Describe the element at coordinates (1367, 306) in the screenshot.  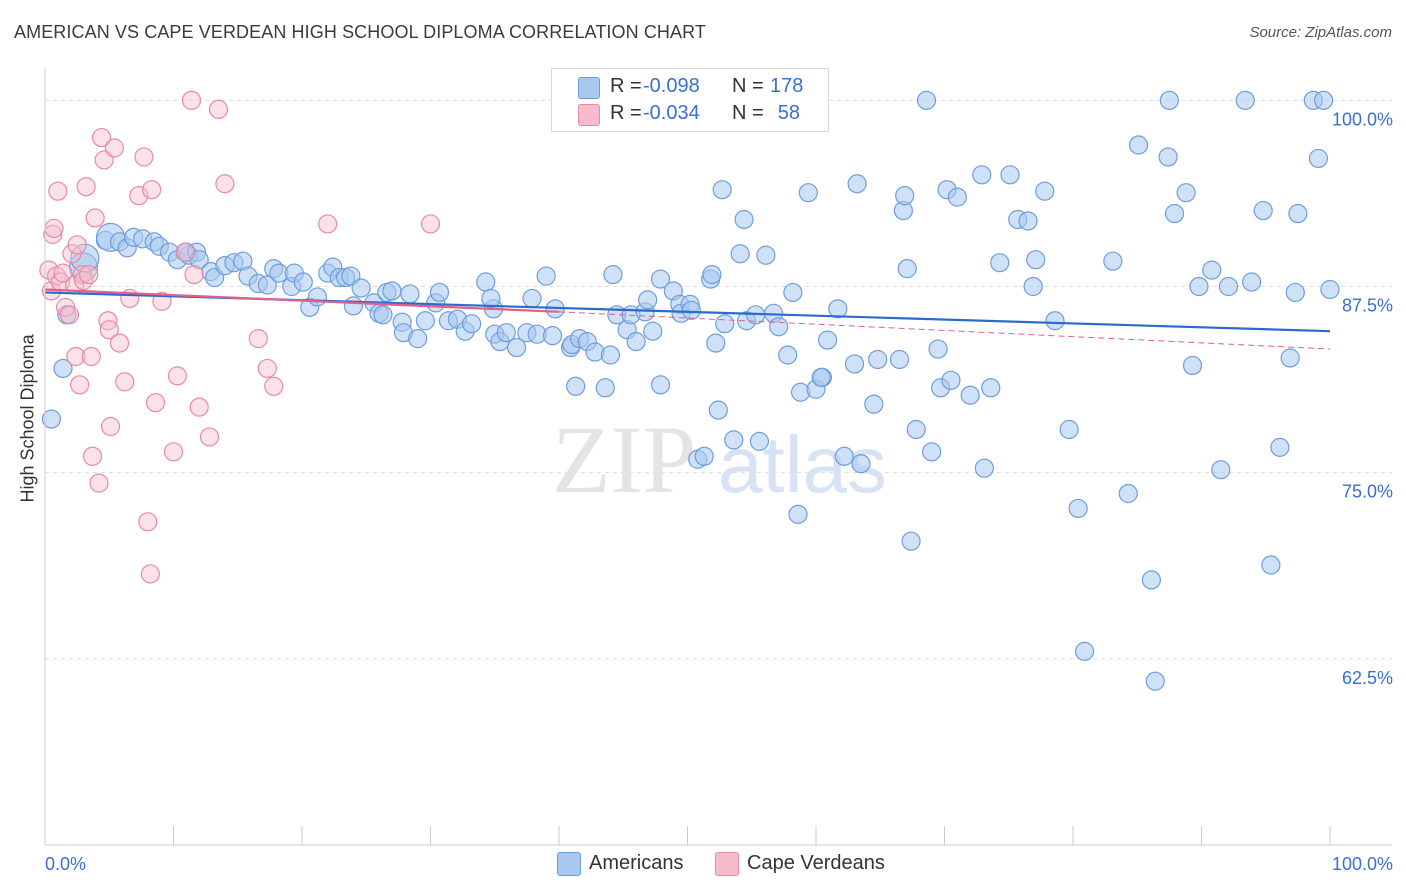
I see `y-tick-label: 87.5%` at that location.